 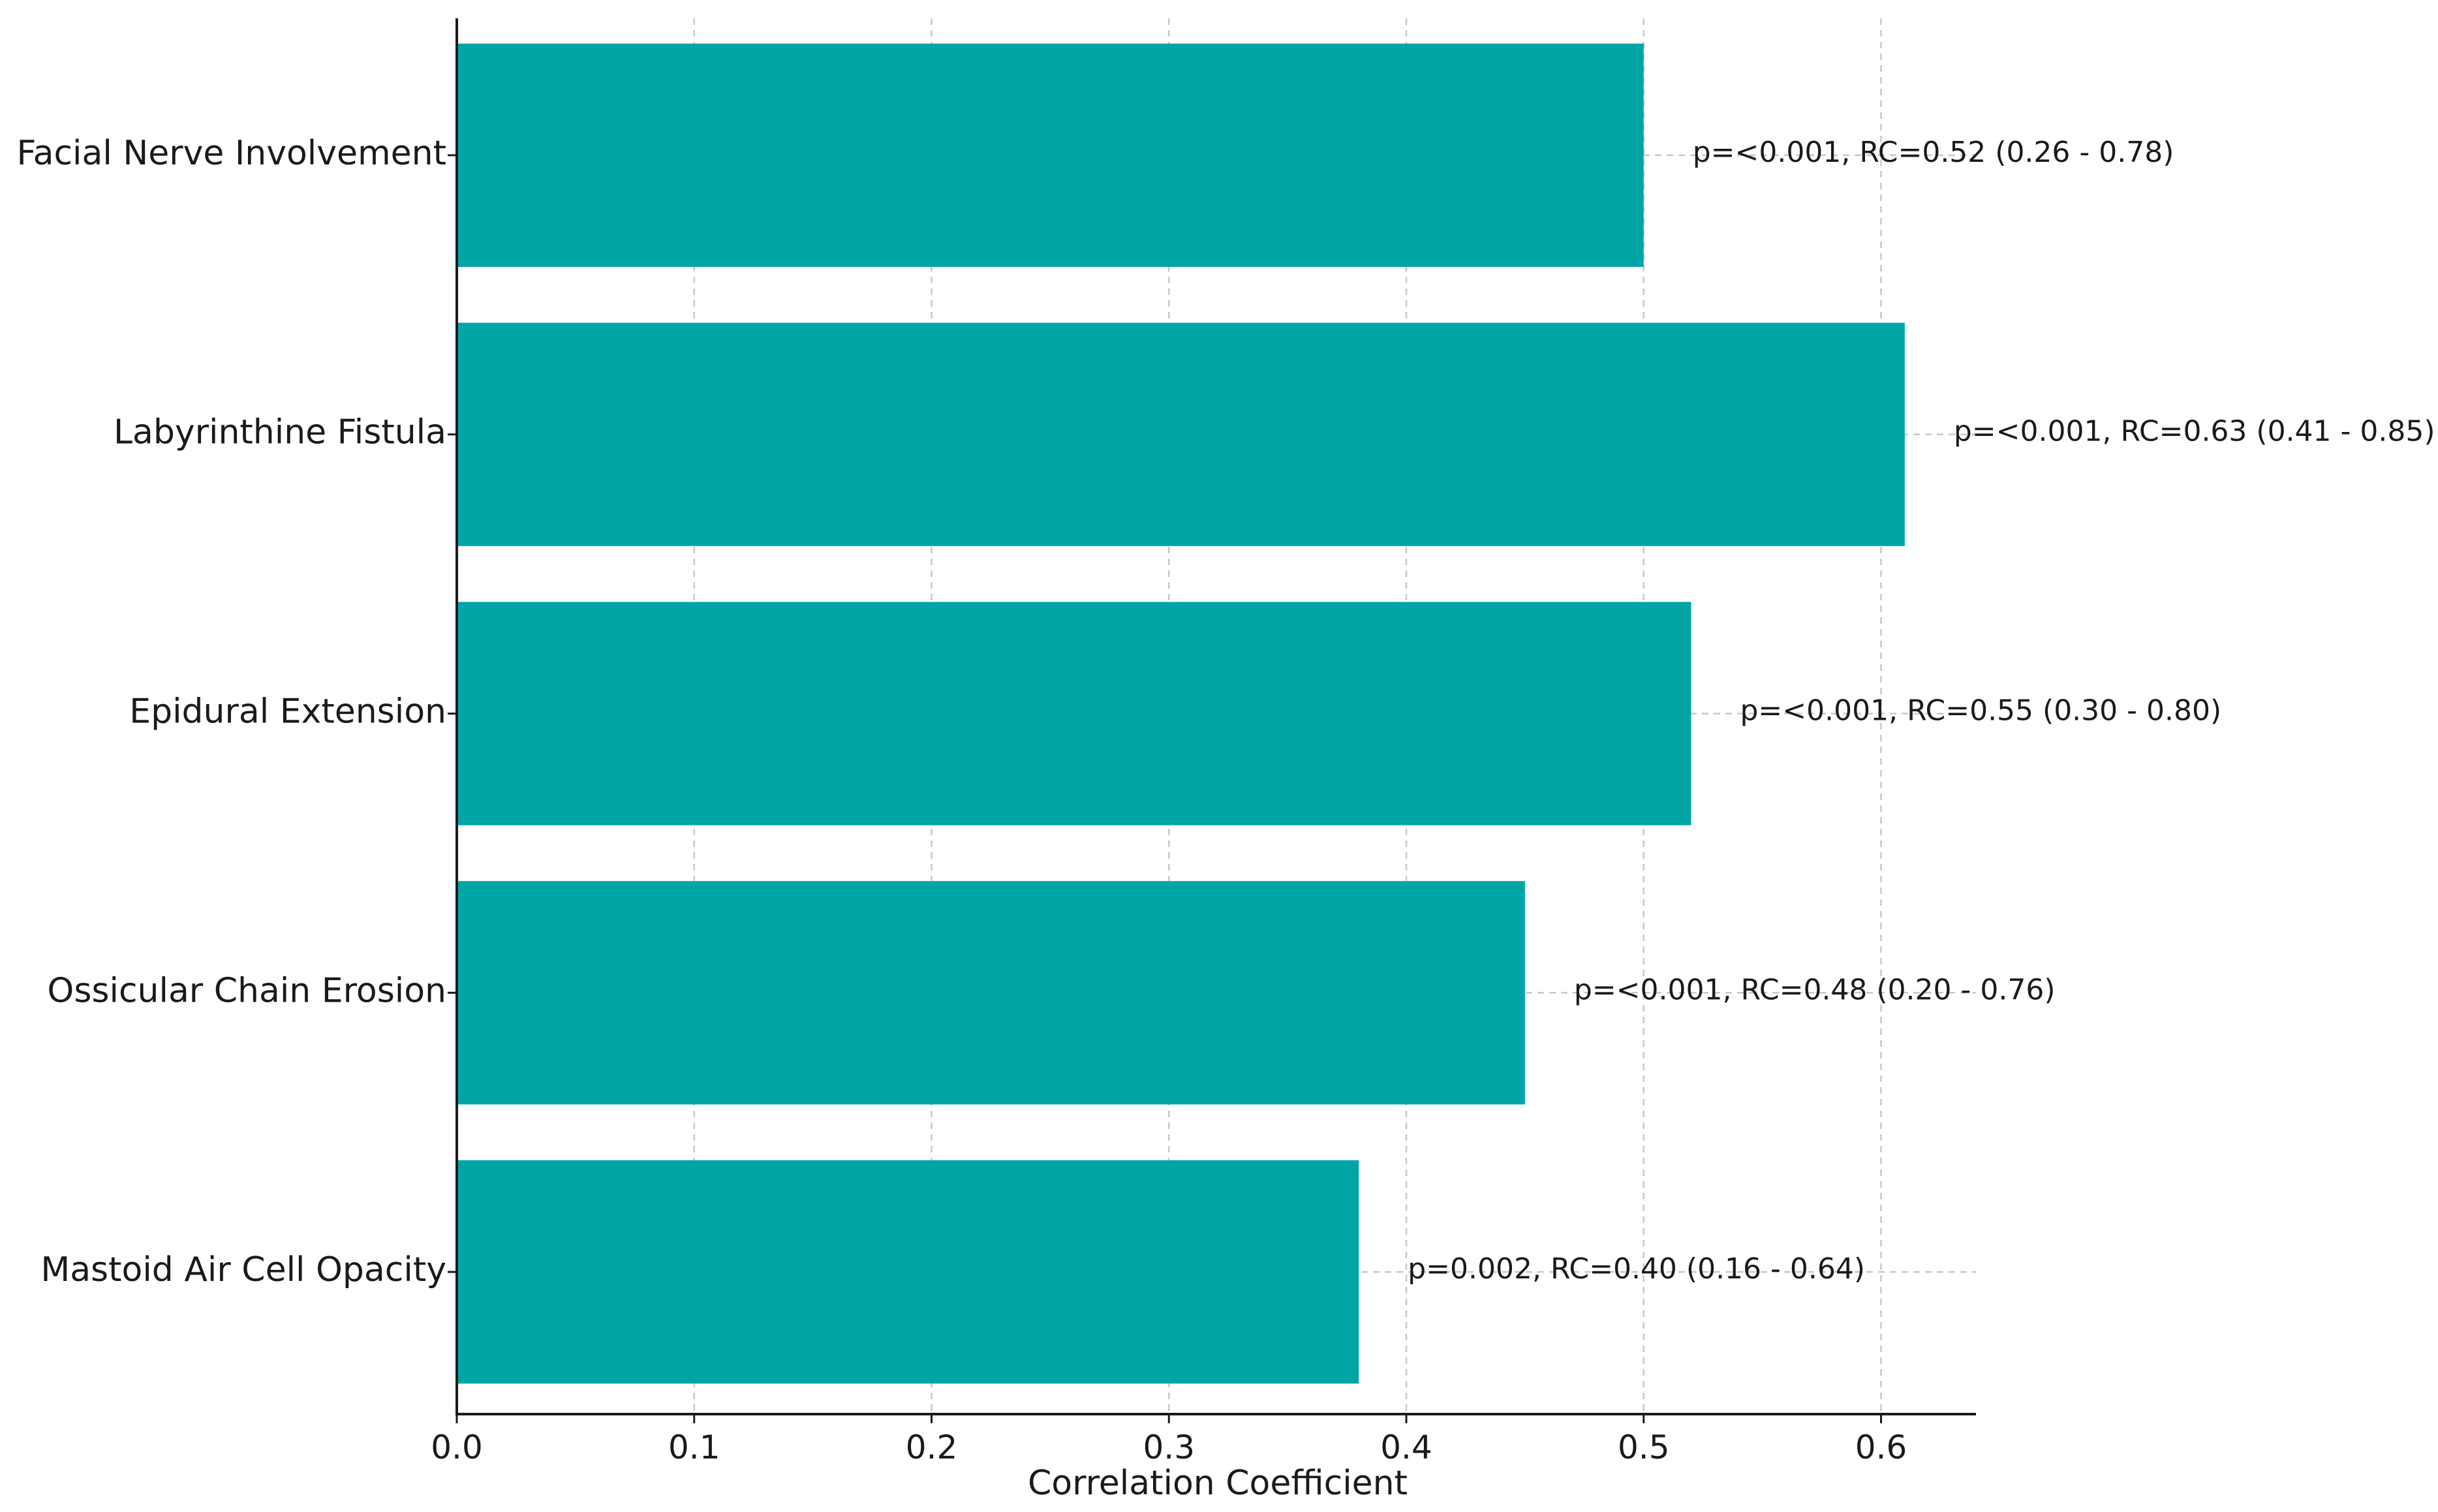 What do you see at coordinates (247, 991) in the screenshot?
I see `y-tick-label: Ossicular Chain Erosion` at bounding box center [247, 991].